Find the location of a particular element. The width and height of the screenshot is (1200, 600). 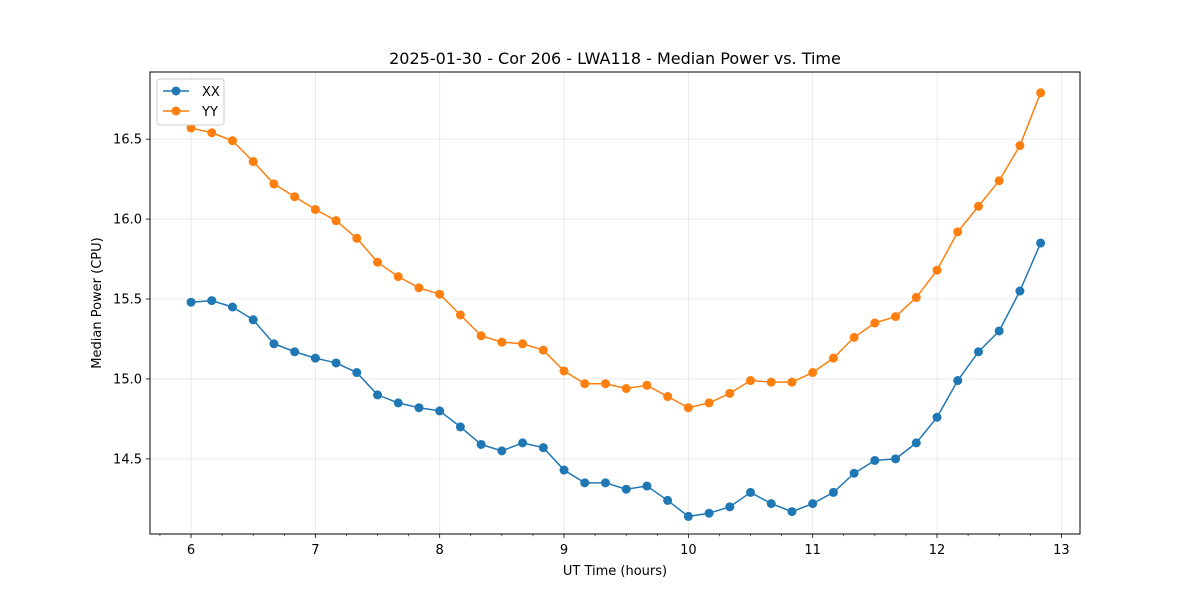

legend-marker-yy is located at coordinates (176, 111).